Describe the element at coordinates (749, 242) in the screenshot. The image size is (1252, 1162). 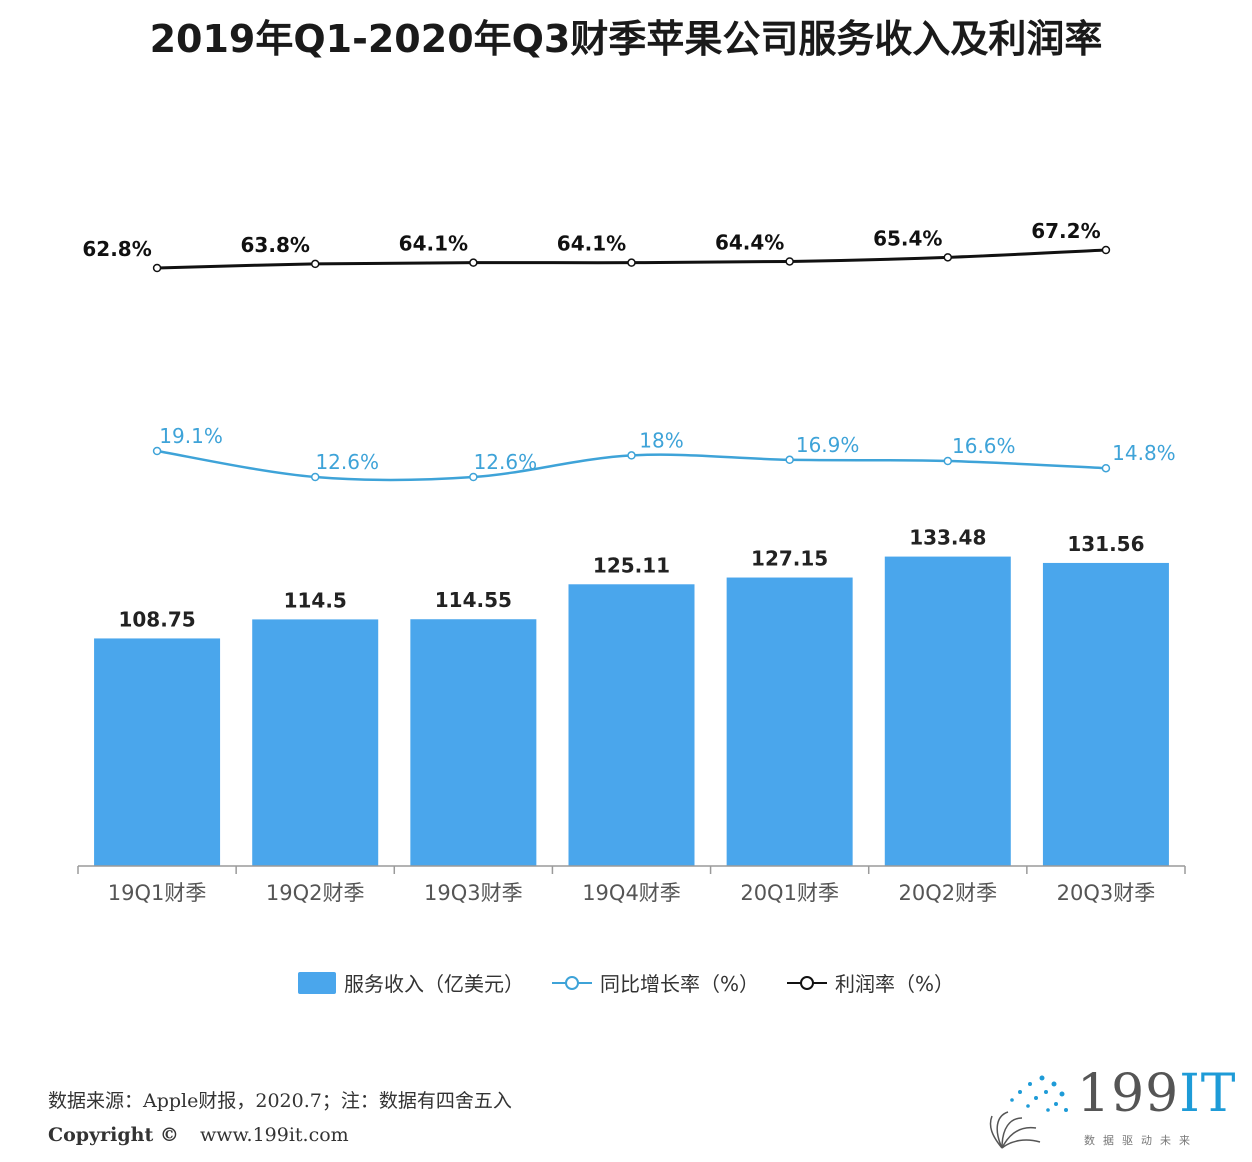
I see `margin-value-label: 64.4%` at that location.